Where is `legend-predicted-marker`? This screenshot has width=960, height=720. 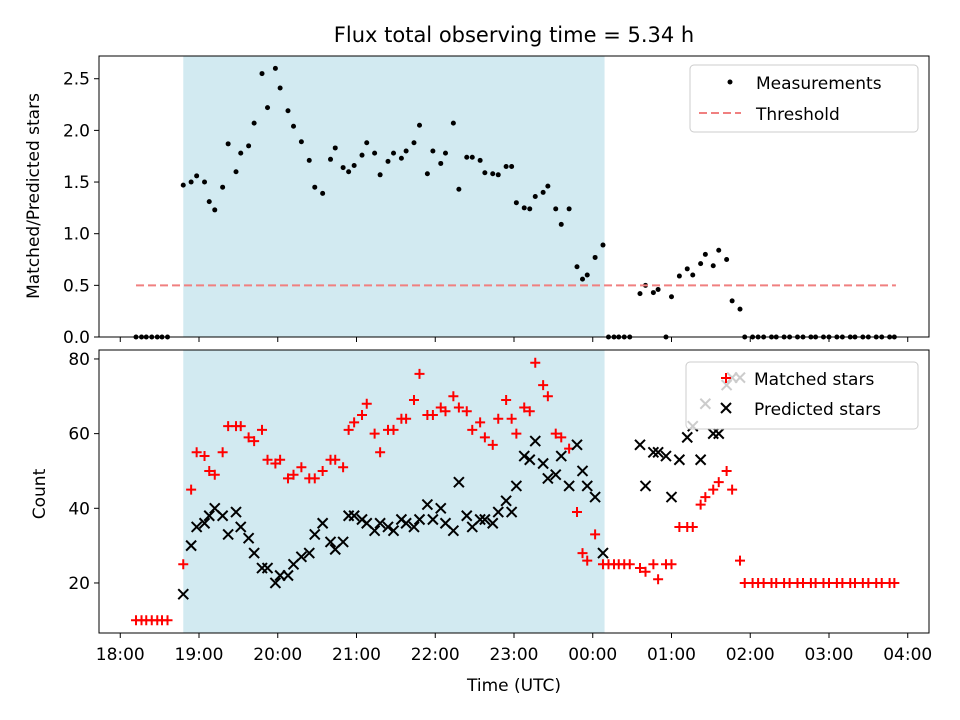
legend-predicted-marker is located at coordinates (726, 408).